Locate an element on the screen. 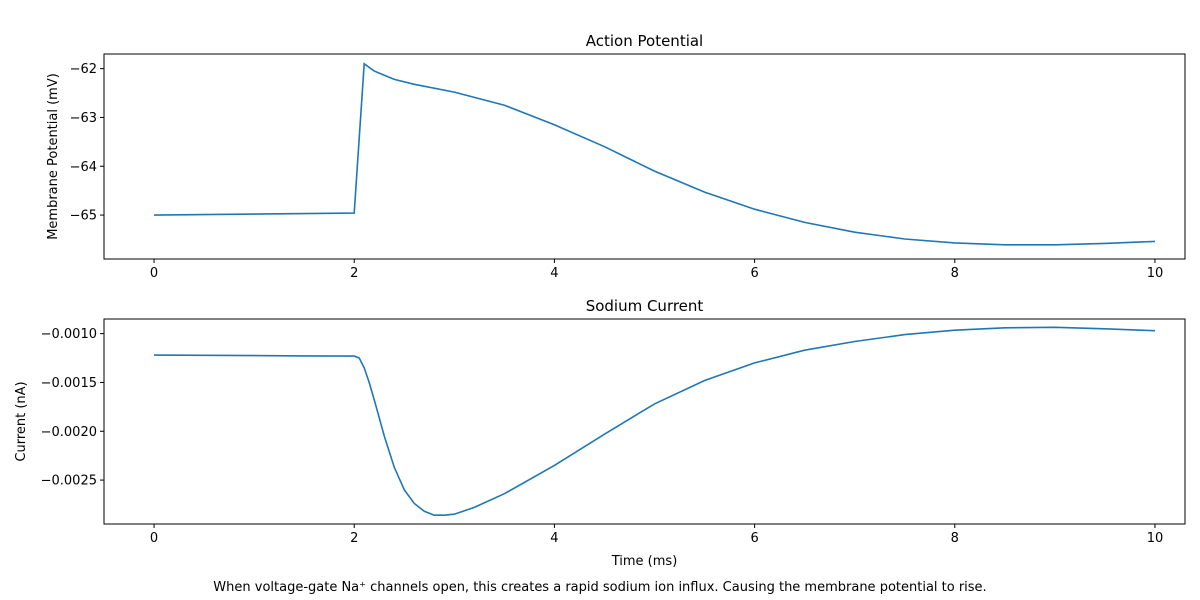 The image size is (1200, 600). y-axis-label: Membrane Potential (mV) is located at coordinates (53, 156).